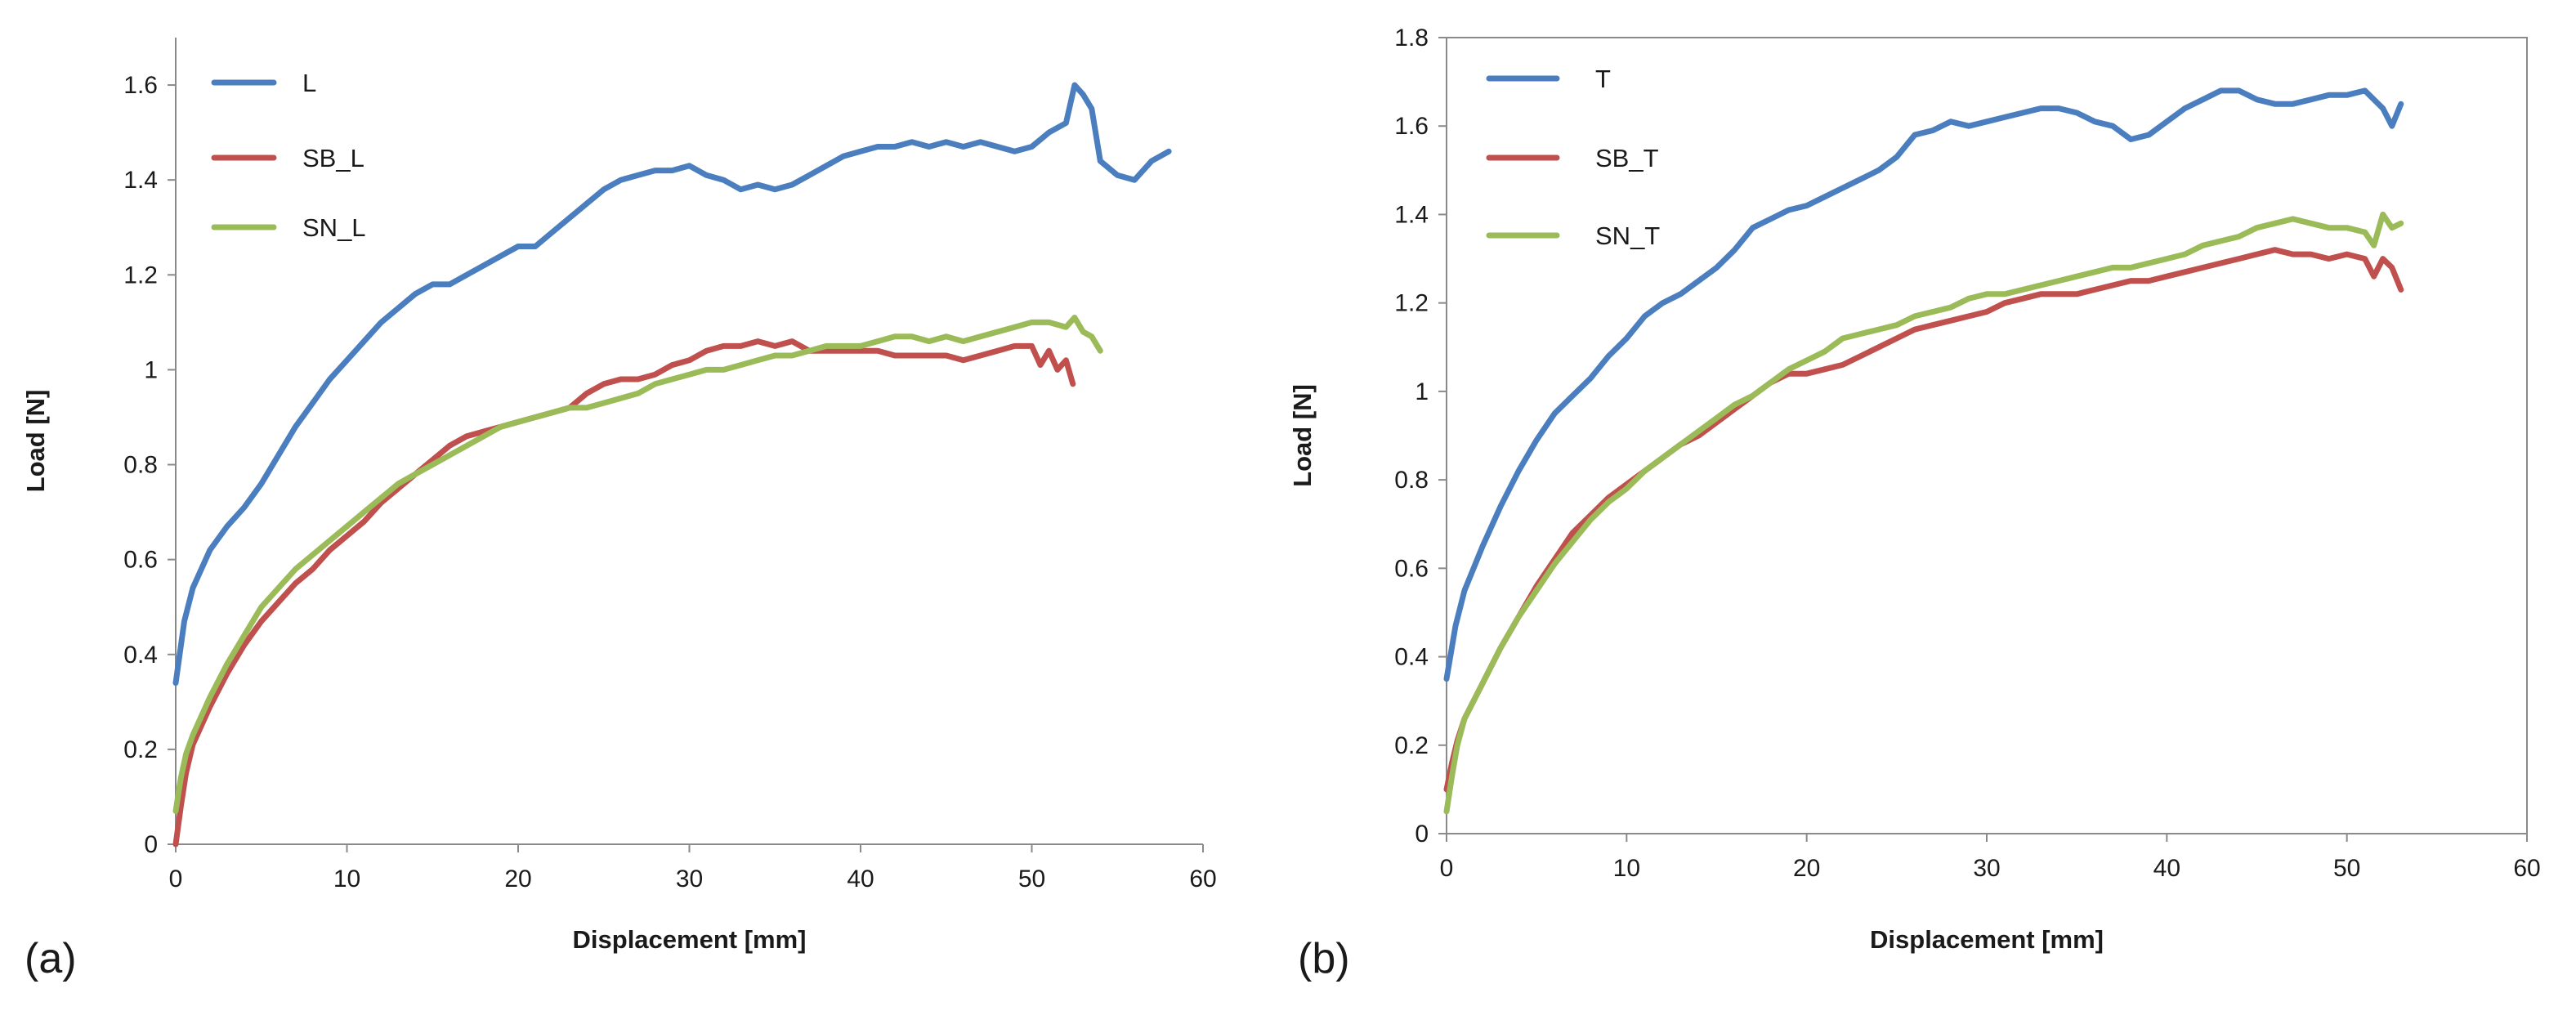 Image resolution: width=2576 pixels, height=1011 pixels. What do you see at coordinates (51, 958) in the screenshot?
I see `panel-label: (a)` at bounding box center [51, 958].